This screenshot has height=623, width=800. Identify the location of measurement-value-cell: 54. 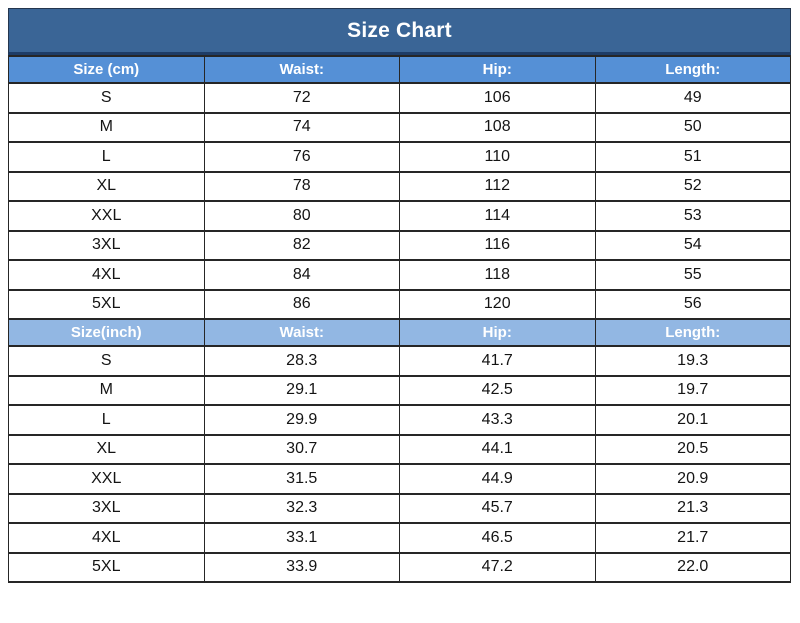
(692, 245).